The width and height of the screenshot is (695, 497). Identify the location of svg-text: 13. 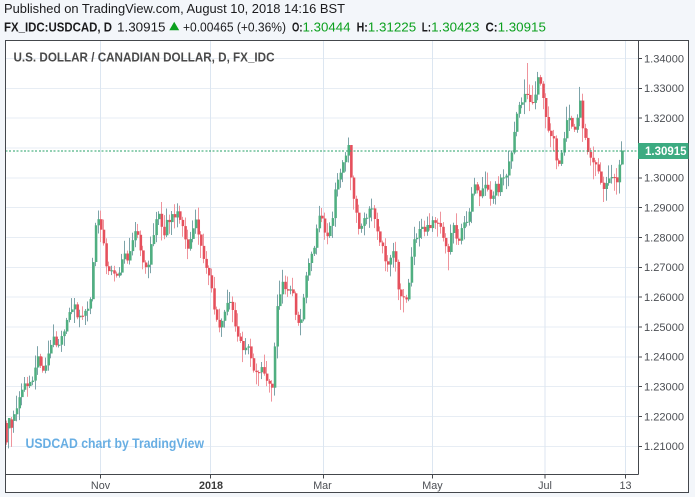
(625, 486).